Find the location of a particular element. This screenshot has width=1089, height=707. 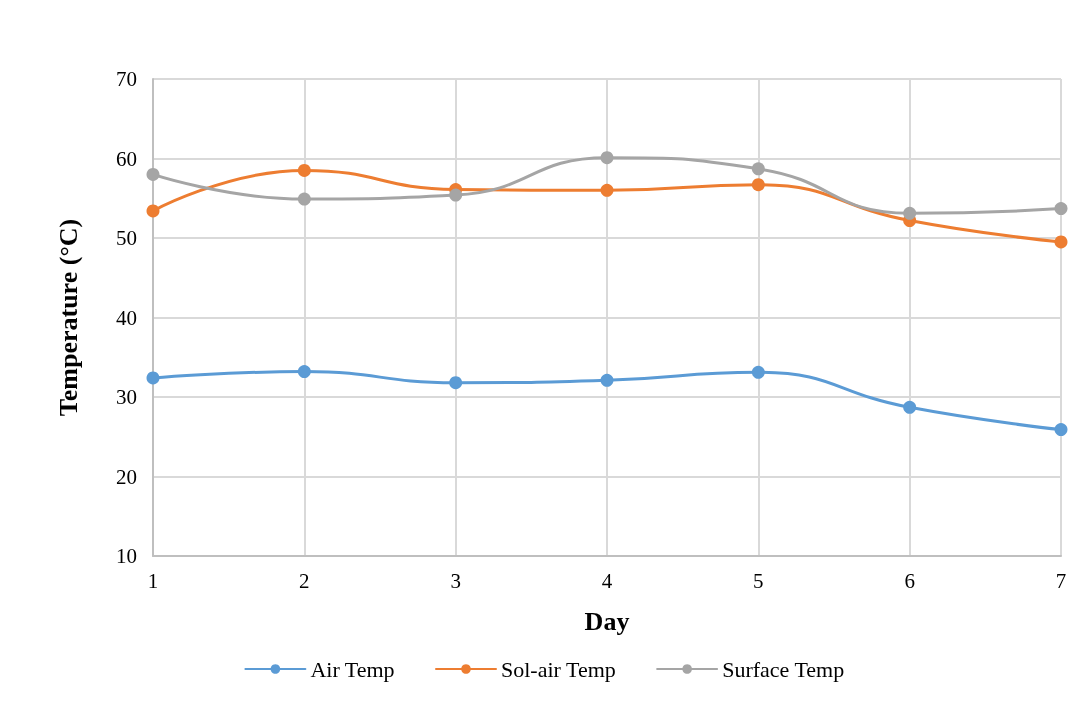

y-tick-label: 70 is located at coordinates (126, 79).